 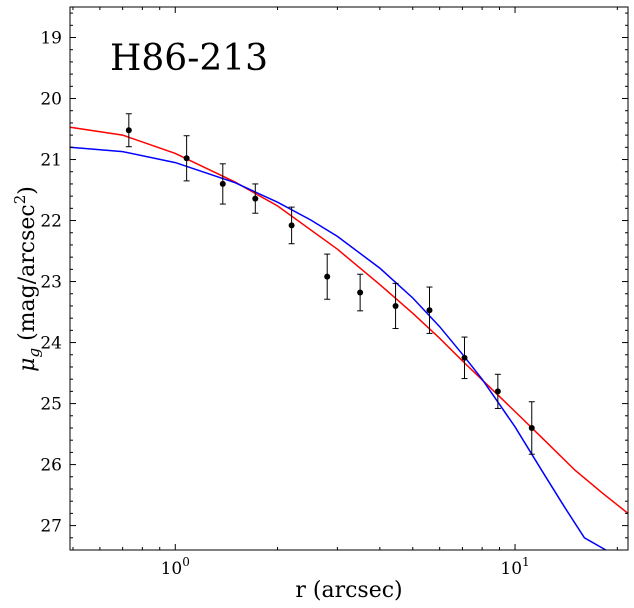 I want to click on x-tick-label-exponent: 1, so click(x=526, y=562).